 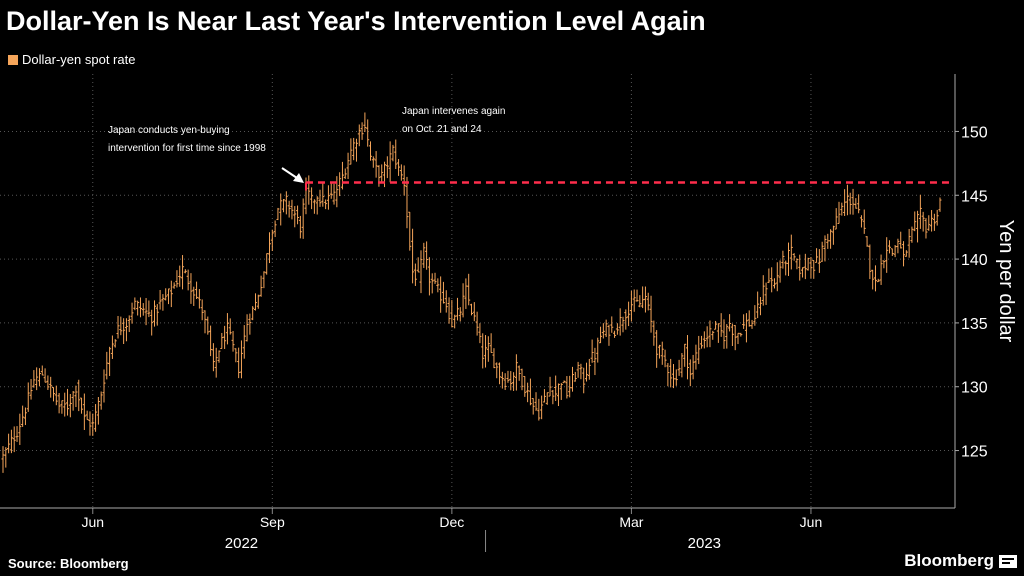 What do you see at coordinates (974, 388) in the screenshot?
I see `y-tick-label: 130` at bounding box center [974, 388].